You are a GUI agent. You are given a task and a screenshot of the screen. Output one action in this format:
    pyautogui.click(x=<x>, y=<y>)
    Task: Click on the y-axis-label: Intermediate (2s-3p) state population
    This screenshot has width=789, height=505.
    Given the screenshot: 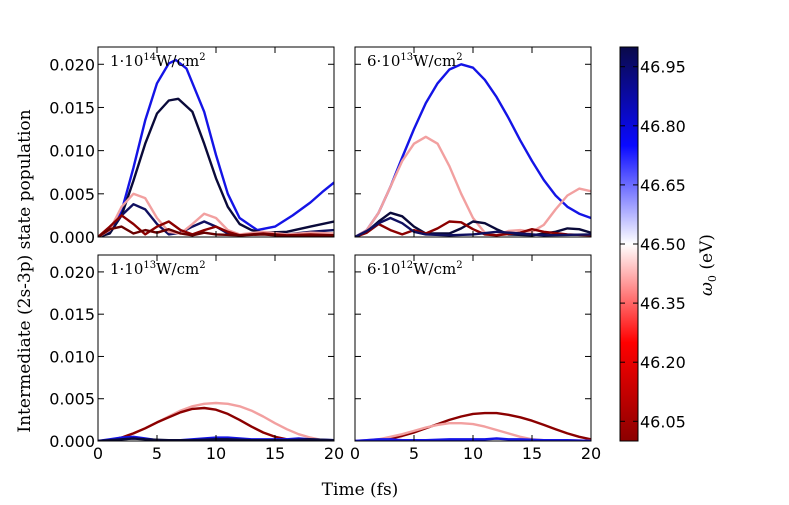 What is the action you would take?
    pyautogui.click(x=25, y=270)
    